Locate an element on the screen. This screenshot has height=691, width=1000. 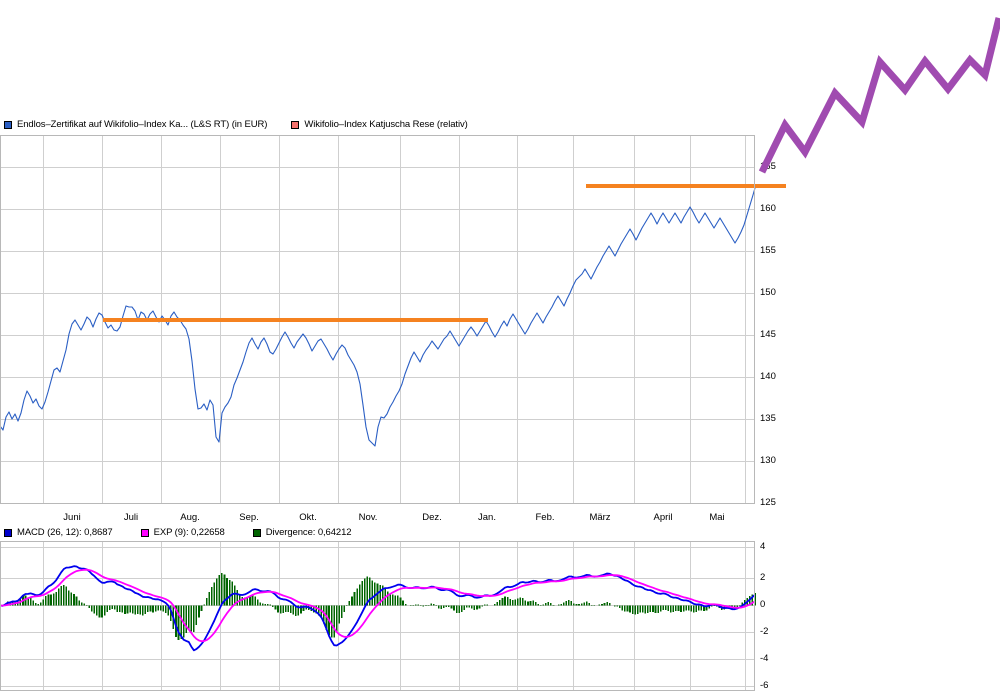
y-axis-label-130: 130 is located at coordinates (768, 460).